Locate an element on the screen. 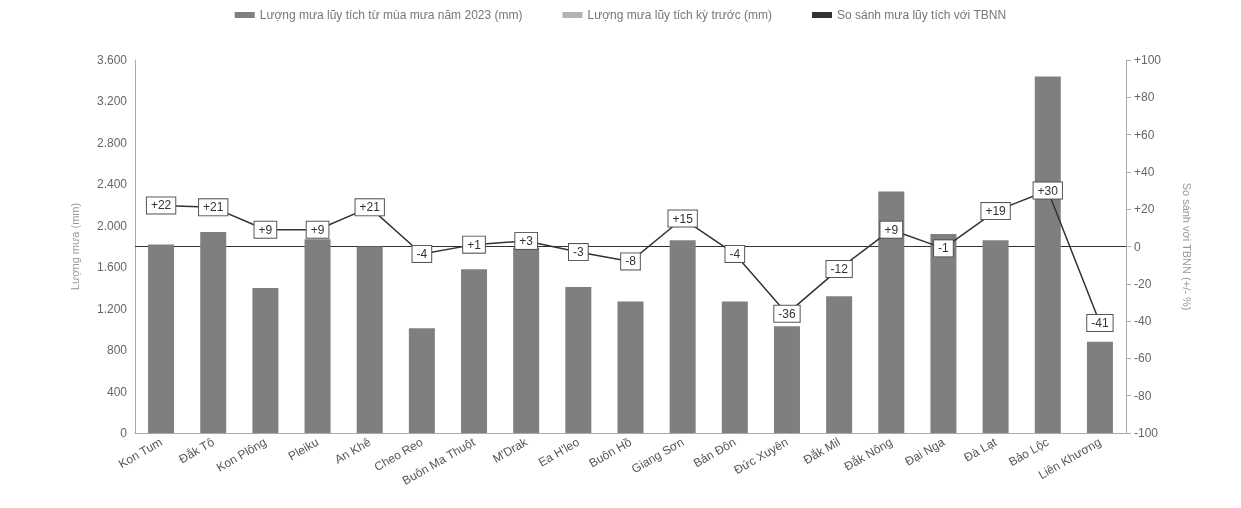 The height and width of the screenshot is (508, 1241). y2-tick-label: +20 is located at coordinates (1144, 209).